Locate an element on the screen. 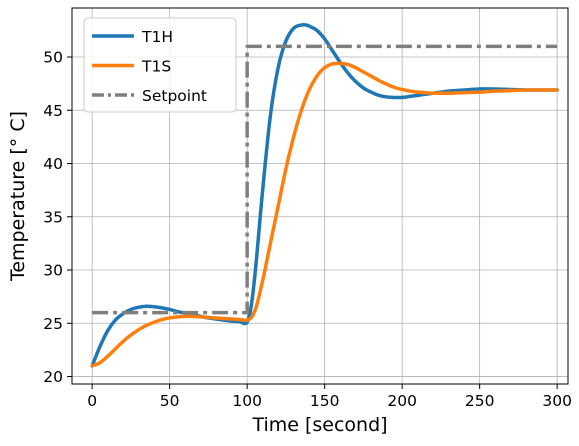  y-tick-label: 35 is located at coordinates (53, 217).